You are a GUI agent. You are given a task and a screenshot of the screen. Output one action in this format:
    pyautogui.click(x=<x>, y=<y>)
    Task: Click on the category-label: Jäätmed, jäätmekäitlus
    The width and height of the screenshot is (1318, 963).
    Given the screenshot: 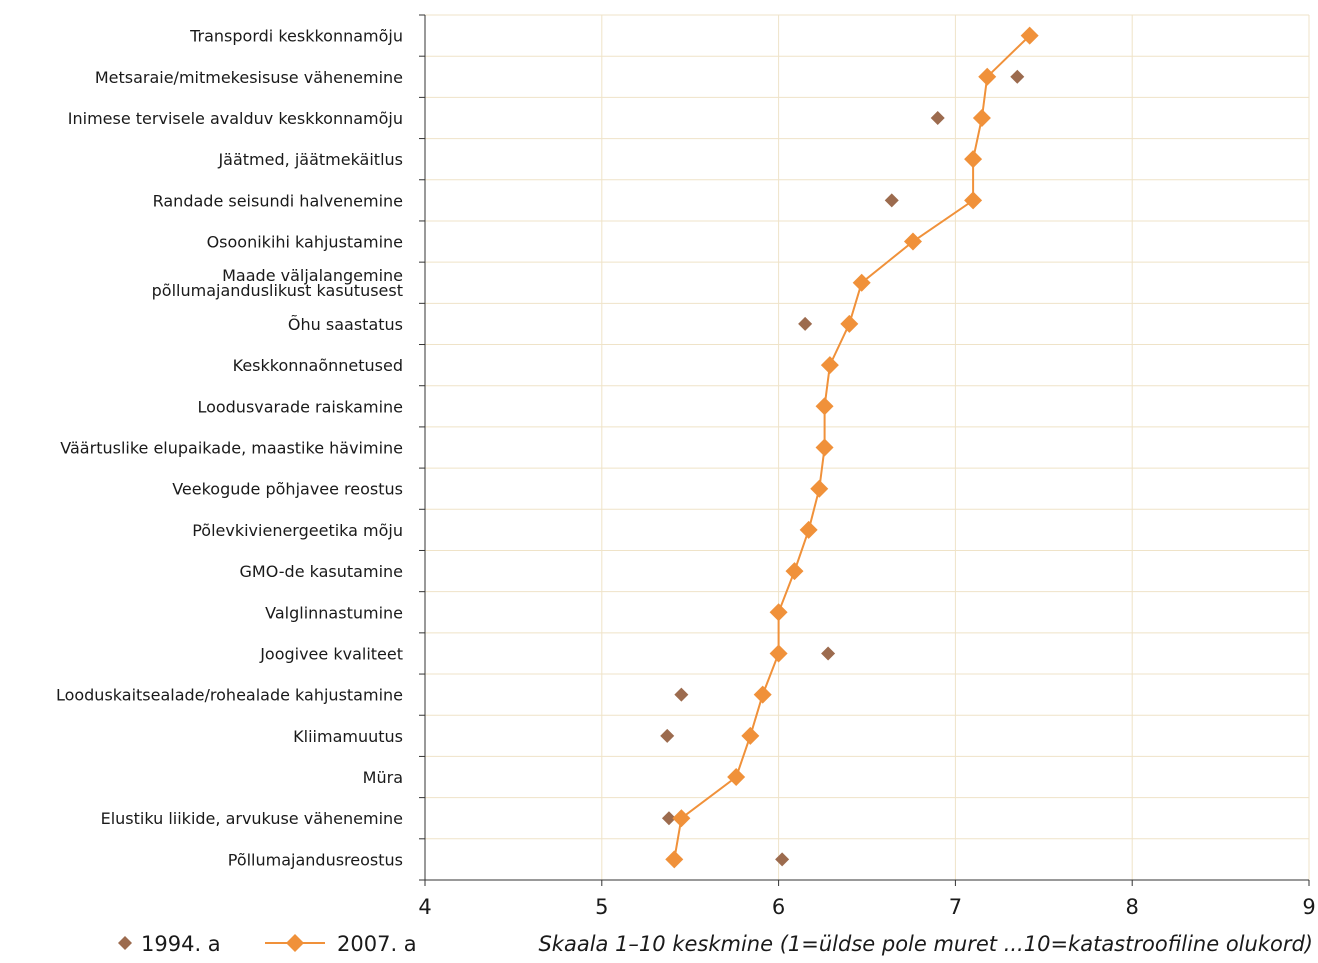 What is the action you would take?
    pyautogui.click(x=310, y=159)
    